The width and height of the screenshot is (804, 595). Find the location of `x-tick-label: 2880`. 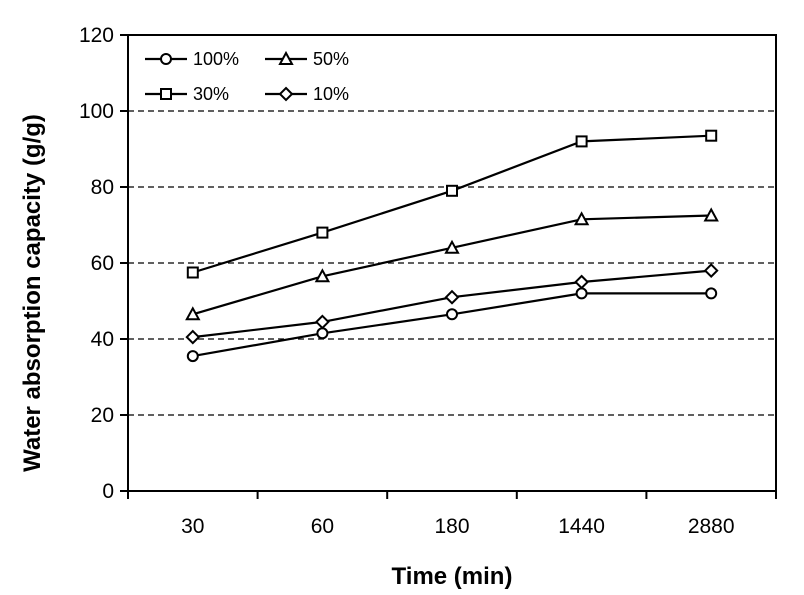

x-tick-label: 2880 is located at coordinates (711, 526).